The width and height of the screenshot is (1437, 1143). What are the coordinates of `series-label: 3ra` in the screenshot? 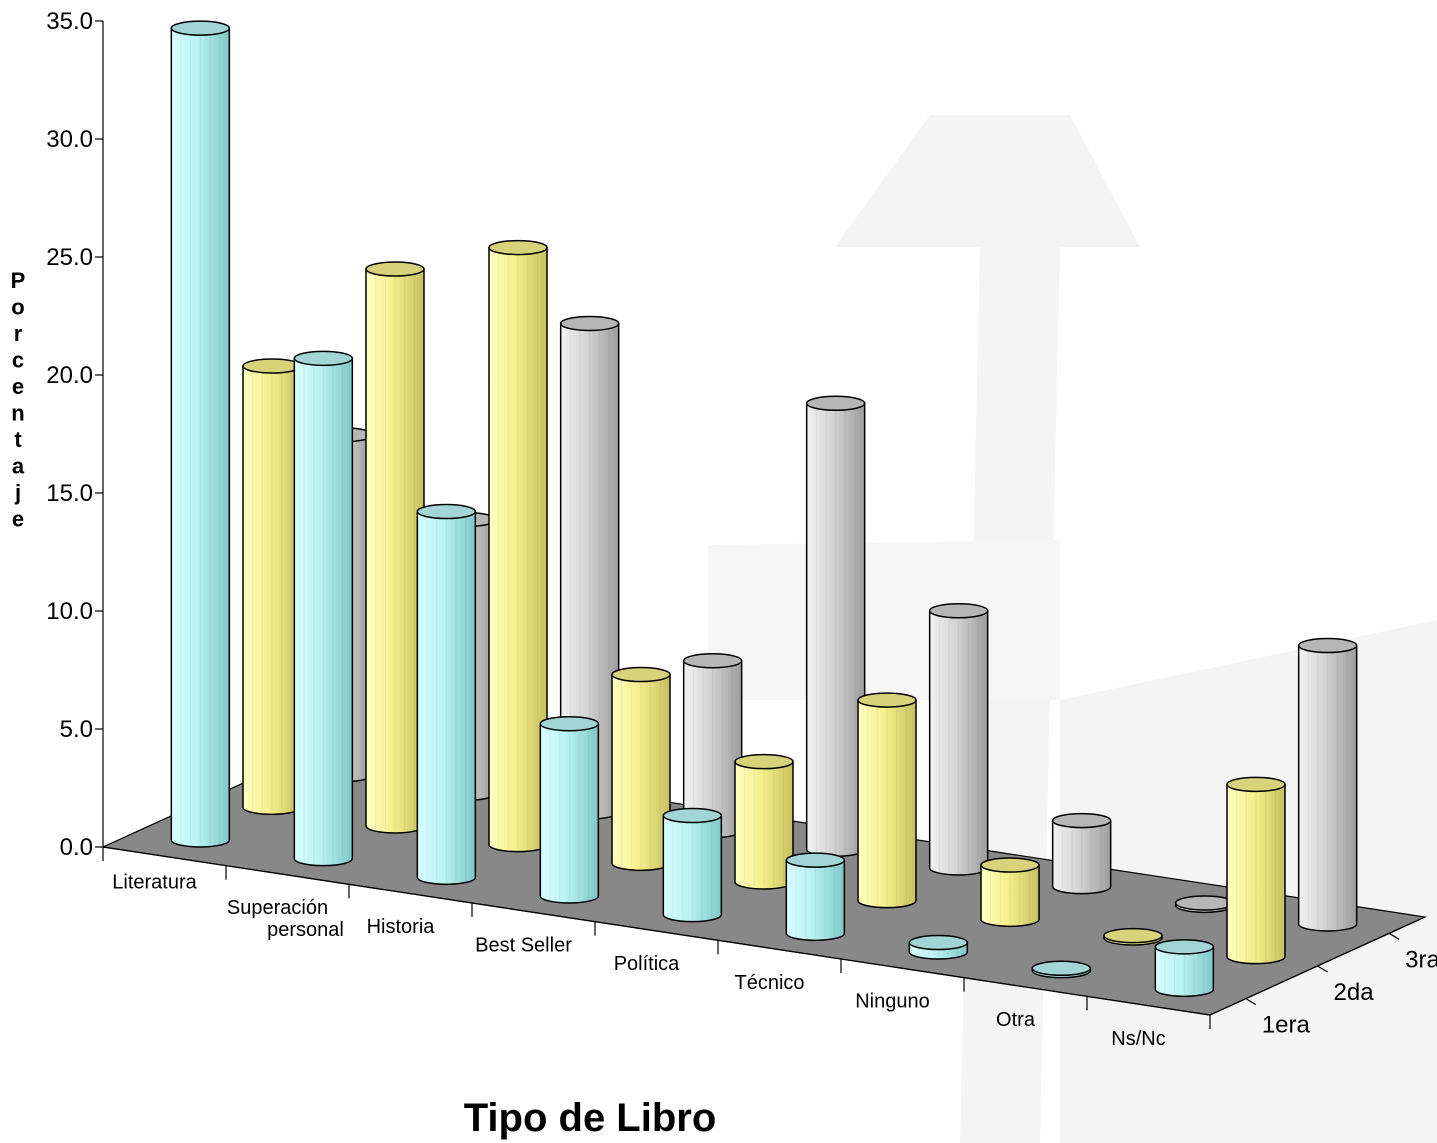 It's located at (1421, 959).